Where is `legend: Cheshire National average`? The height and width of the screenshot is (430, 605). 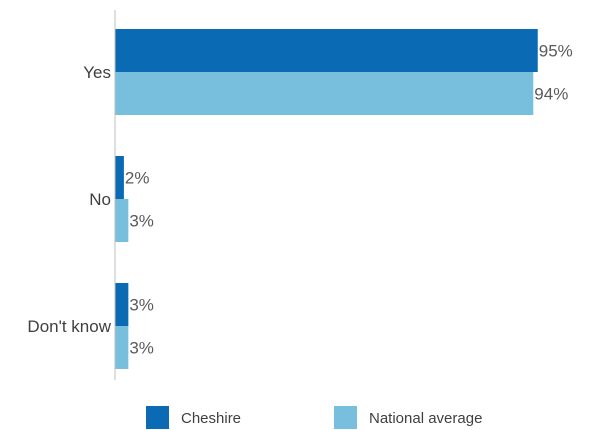 legend: Cheshire National average is located at coordinates (314, 417).